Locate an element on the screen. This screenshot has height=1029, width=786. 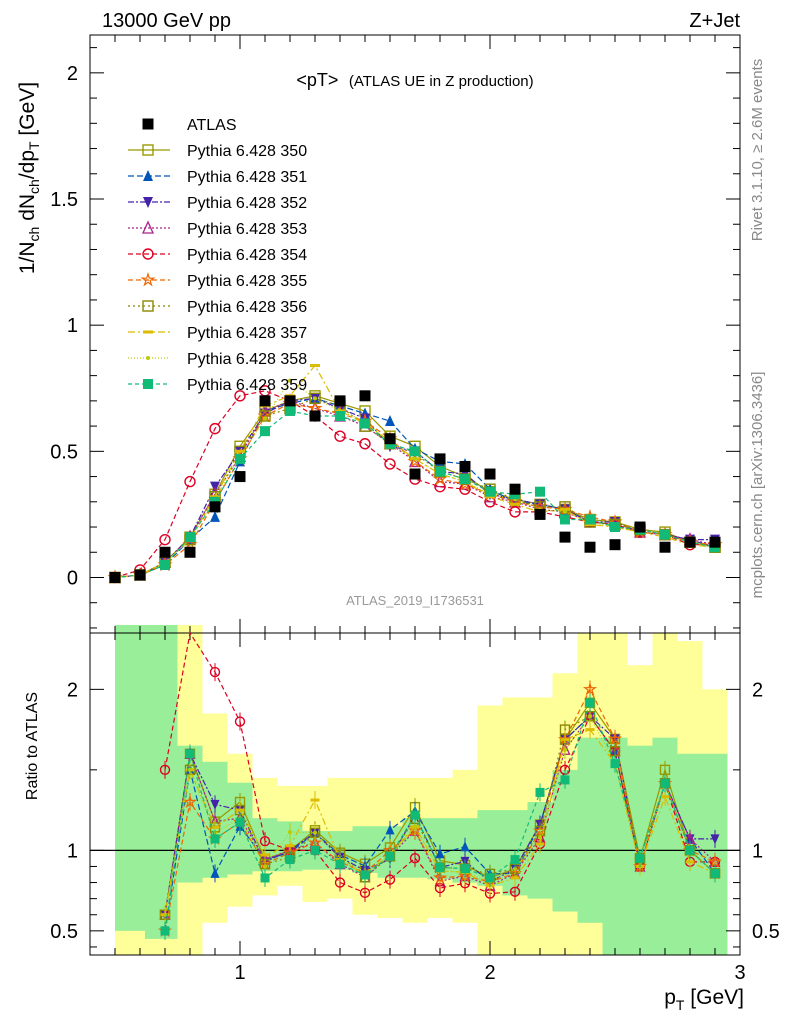
marker-triangle-up-open is located at coordinates (148, 227).